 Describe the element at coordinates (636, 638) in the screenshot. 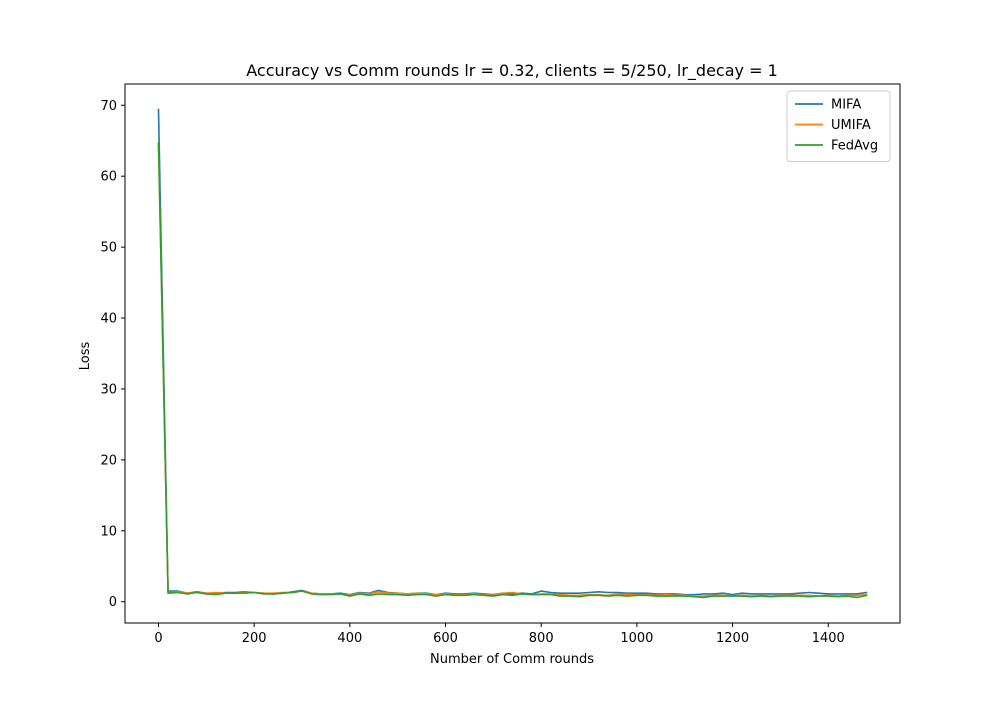

I see `x-tick-label: 1000` at that location.